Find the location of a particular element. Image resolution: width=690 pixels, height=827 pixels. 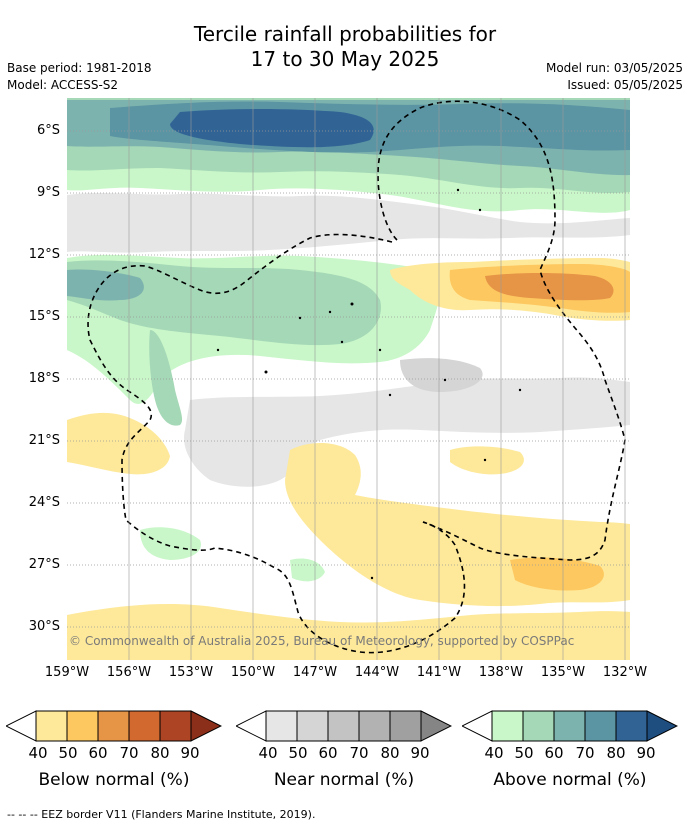

lat-label: 18°S is located at coordinates (44, 378).